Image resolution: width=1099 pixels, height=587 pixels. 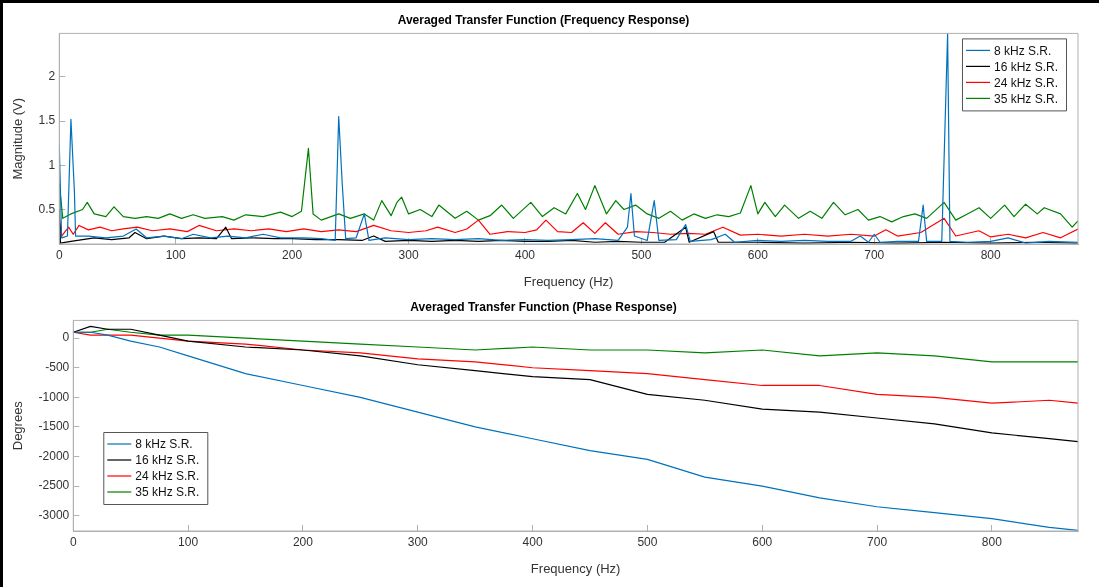 What do you see at coordinates (52, 76) in the screenshot?
I see `y-tick-label: 2` at bounding box center [52, 76].